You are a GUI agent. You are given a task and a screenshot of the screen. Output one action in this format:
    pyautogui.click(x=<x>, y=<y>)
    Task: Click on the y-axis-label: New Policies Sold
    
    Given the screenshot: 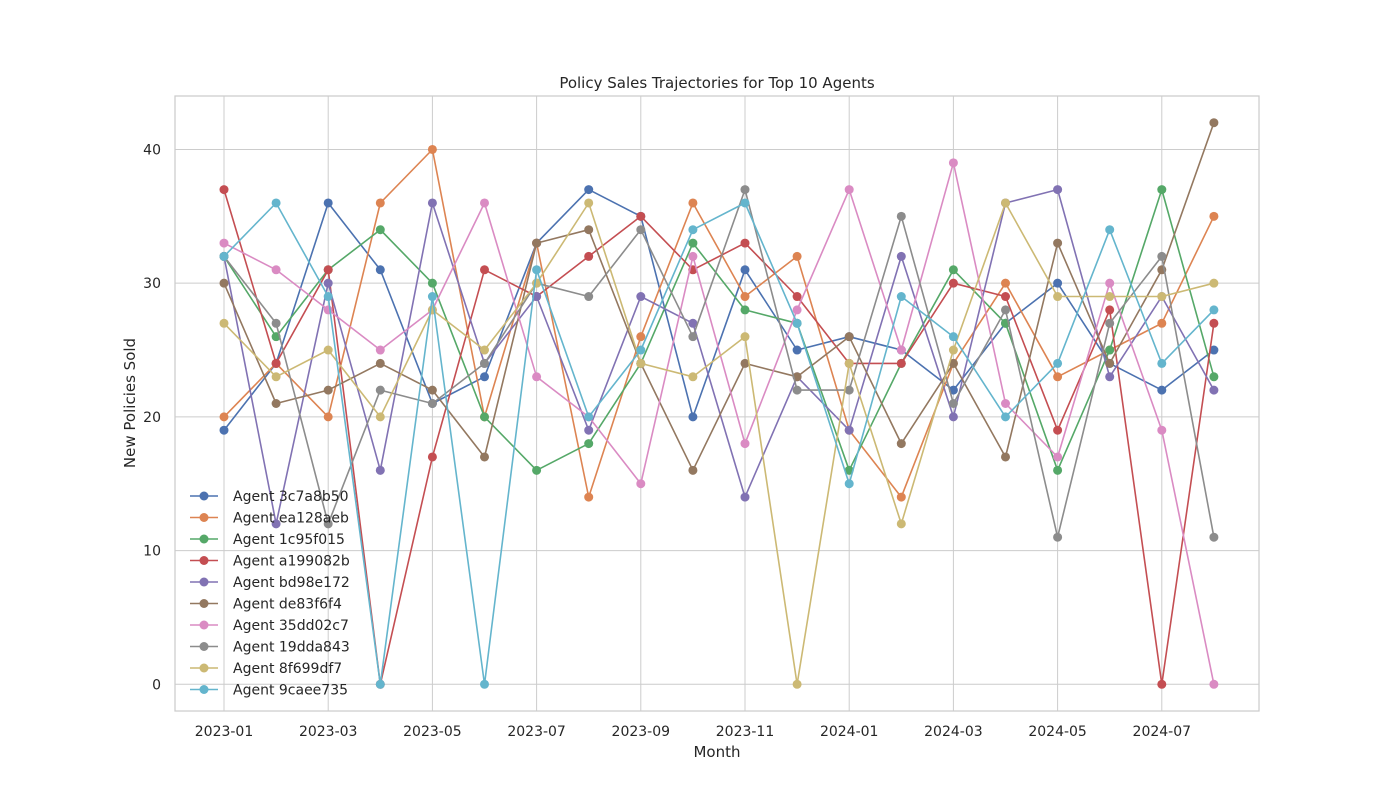 What is the action you would take?
    pyautogui.click(x=130, y=403)
    